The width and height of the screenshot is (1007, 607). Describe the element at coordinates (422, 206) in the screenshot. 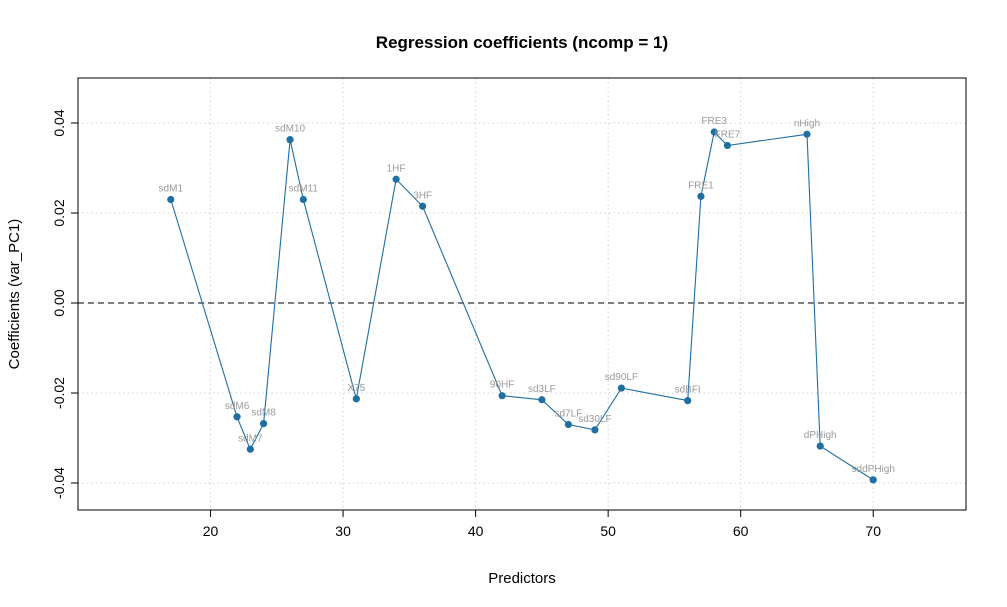

I see `data-point-3HF` at that location.